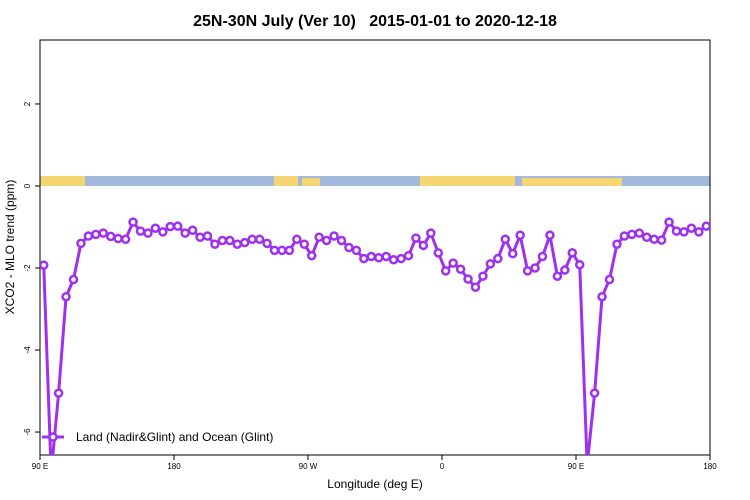  What do you see at coordinates (308, 466) in the screenshot?
I see `x-tick-label: 90 W` at bounding box center [308, 466].